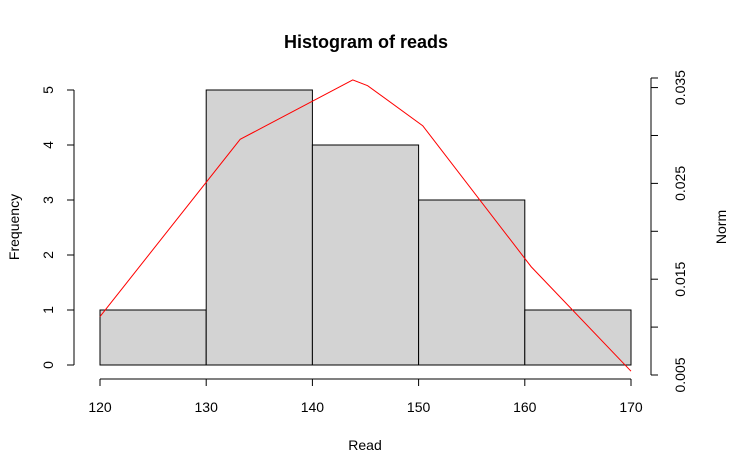  What do you see at coordinates (680, 87) in the screenshot?
I see `y2-tick-label-0.035: 0.035` at bounding box center [680, 87].